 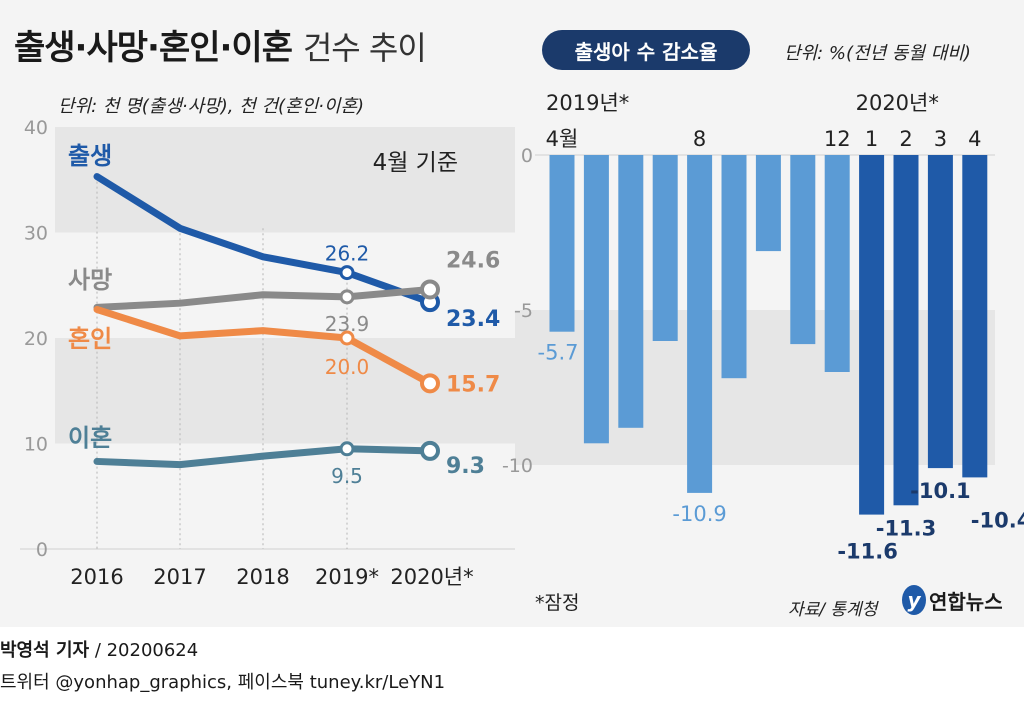 What do you see at coordinates (90, 280) in the screenshot?
I see `series-name-사망: 사망` at bounding box center [90, 280].